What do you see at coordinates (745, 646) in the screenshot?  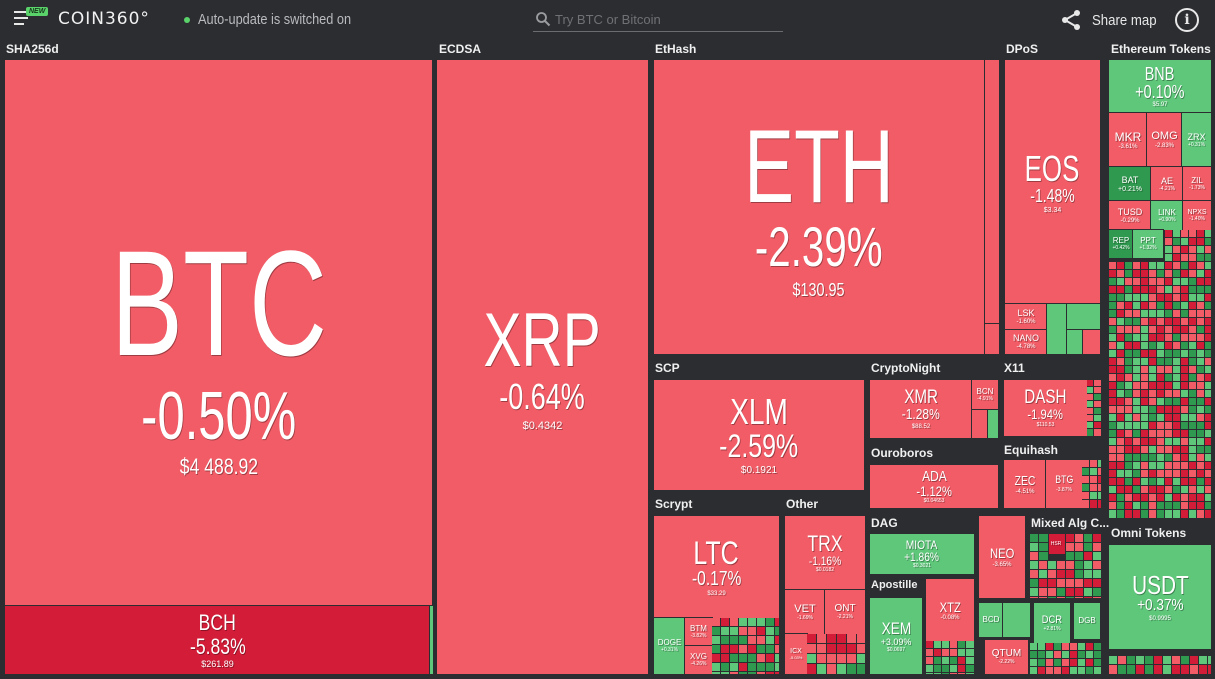 I see `small-scrypt-tiles` at bounding box center [745, 646].